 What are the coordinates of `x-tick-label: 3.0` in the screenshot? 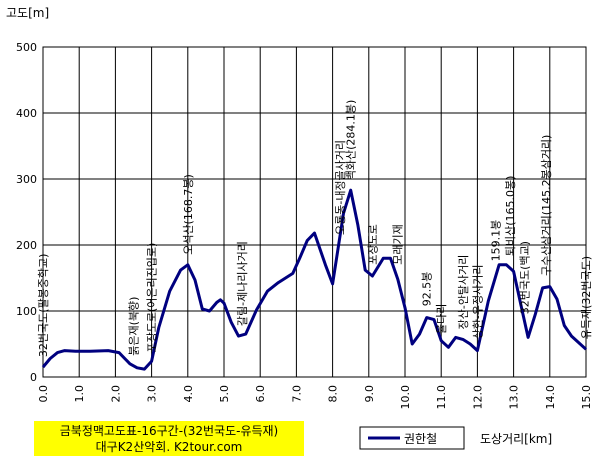 It's located at (152, 394).